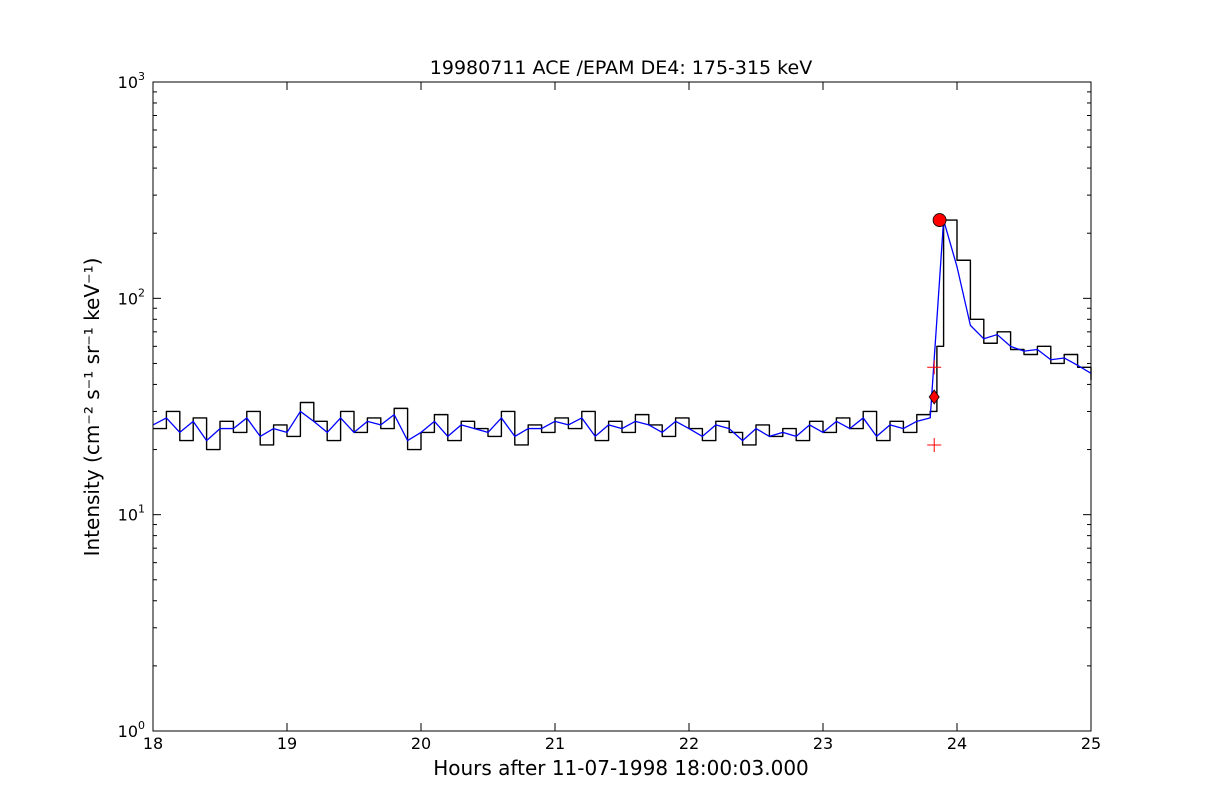  I want to click on chart-title: 19980711 ACE /EPAM DE4: 175-315 keV, so click(621, 68).